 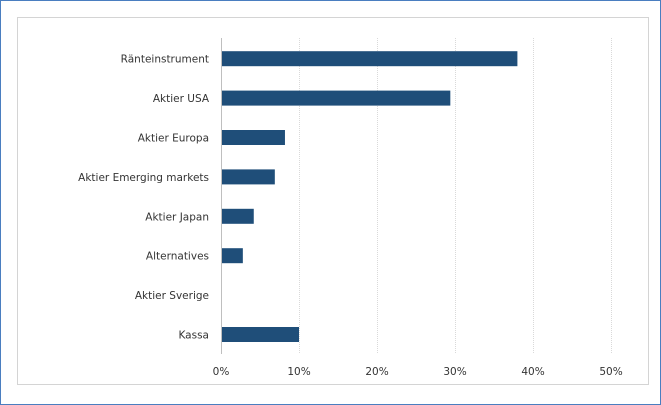 I want to click on category-label: Aktier Japan, so click(x=177, y=217).